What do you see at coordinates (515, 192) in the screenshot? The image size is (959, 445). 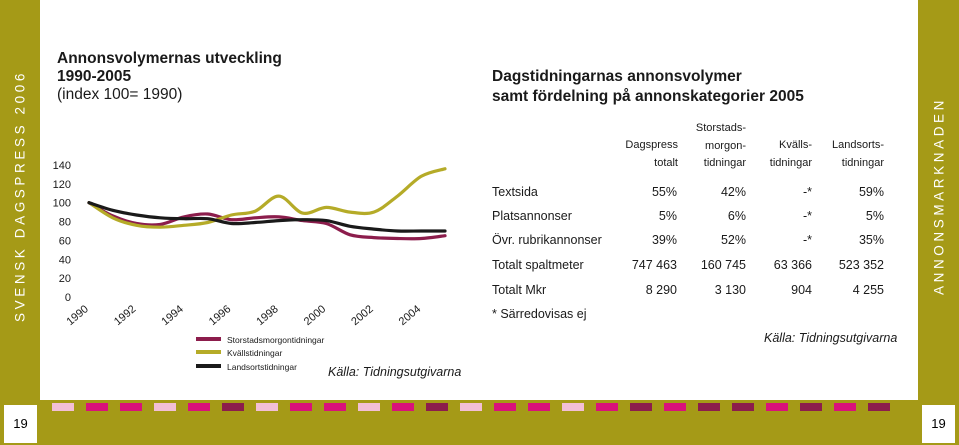 I see `row-label-textsida: Textsida` at bounding box center [515, 192].